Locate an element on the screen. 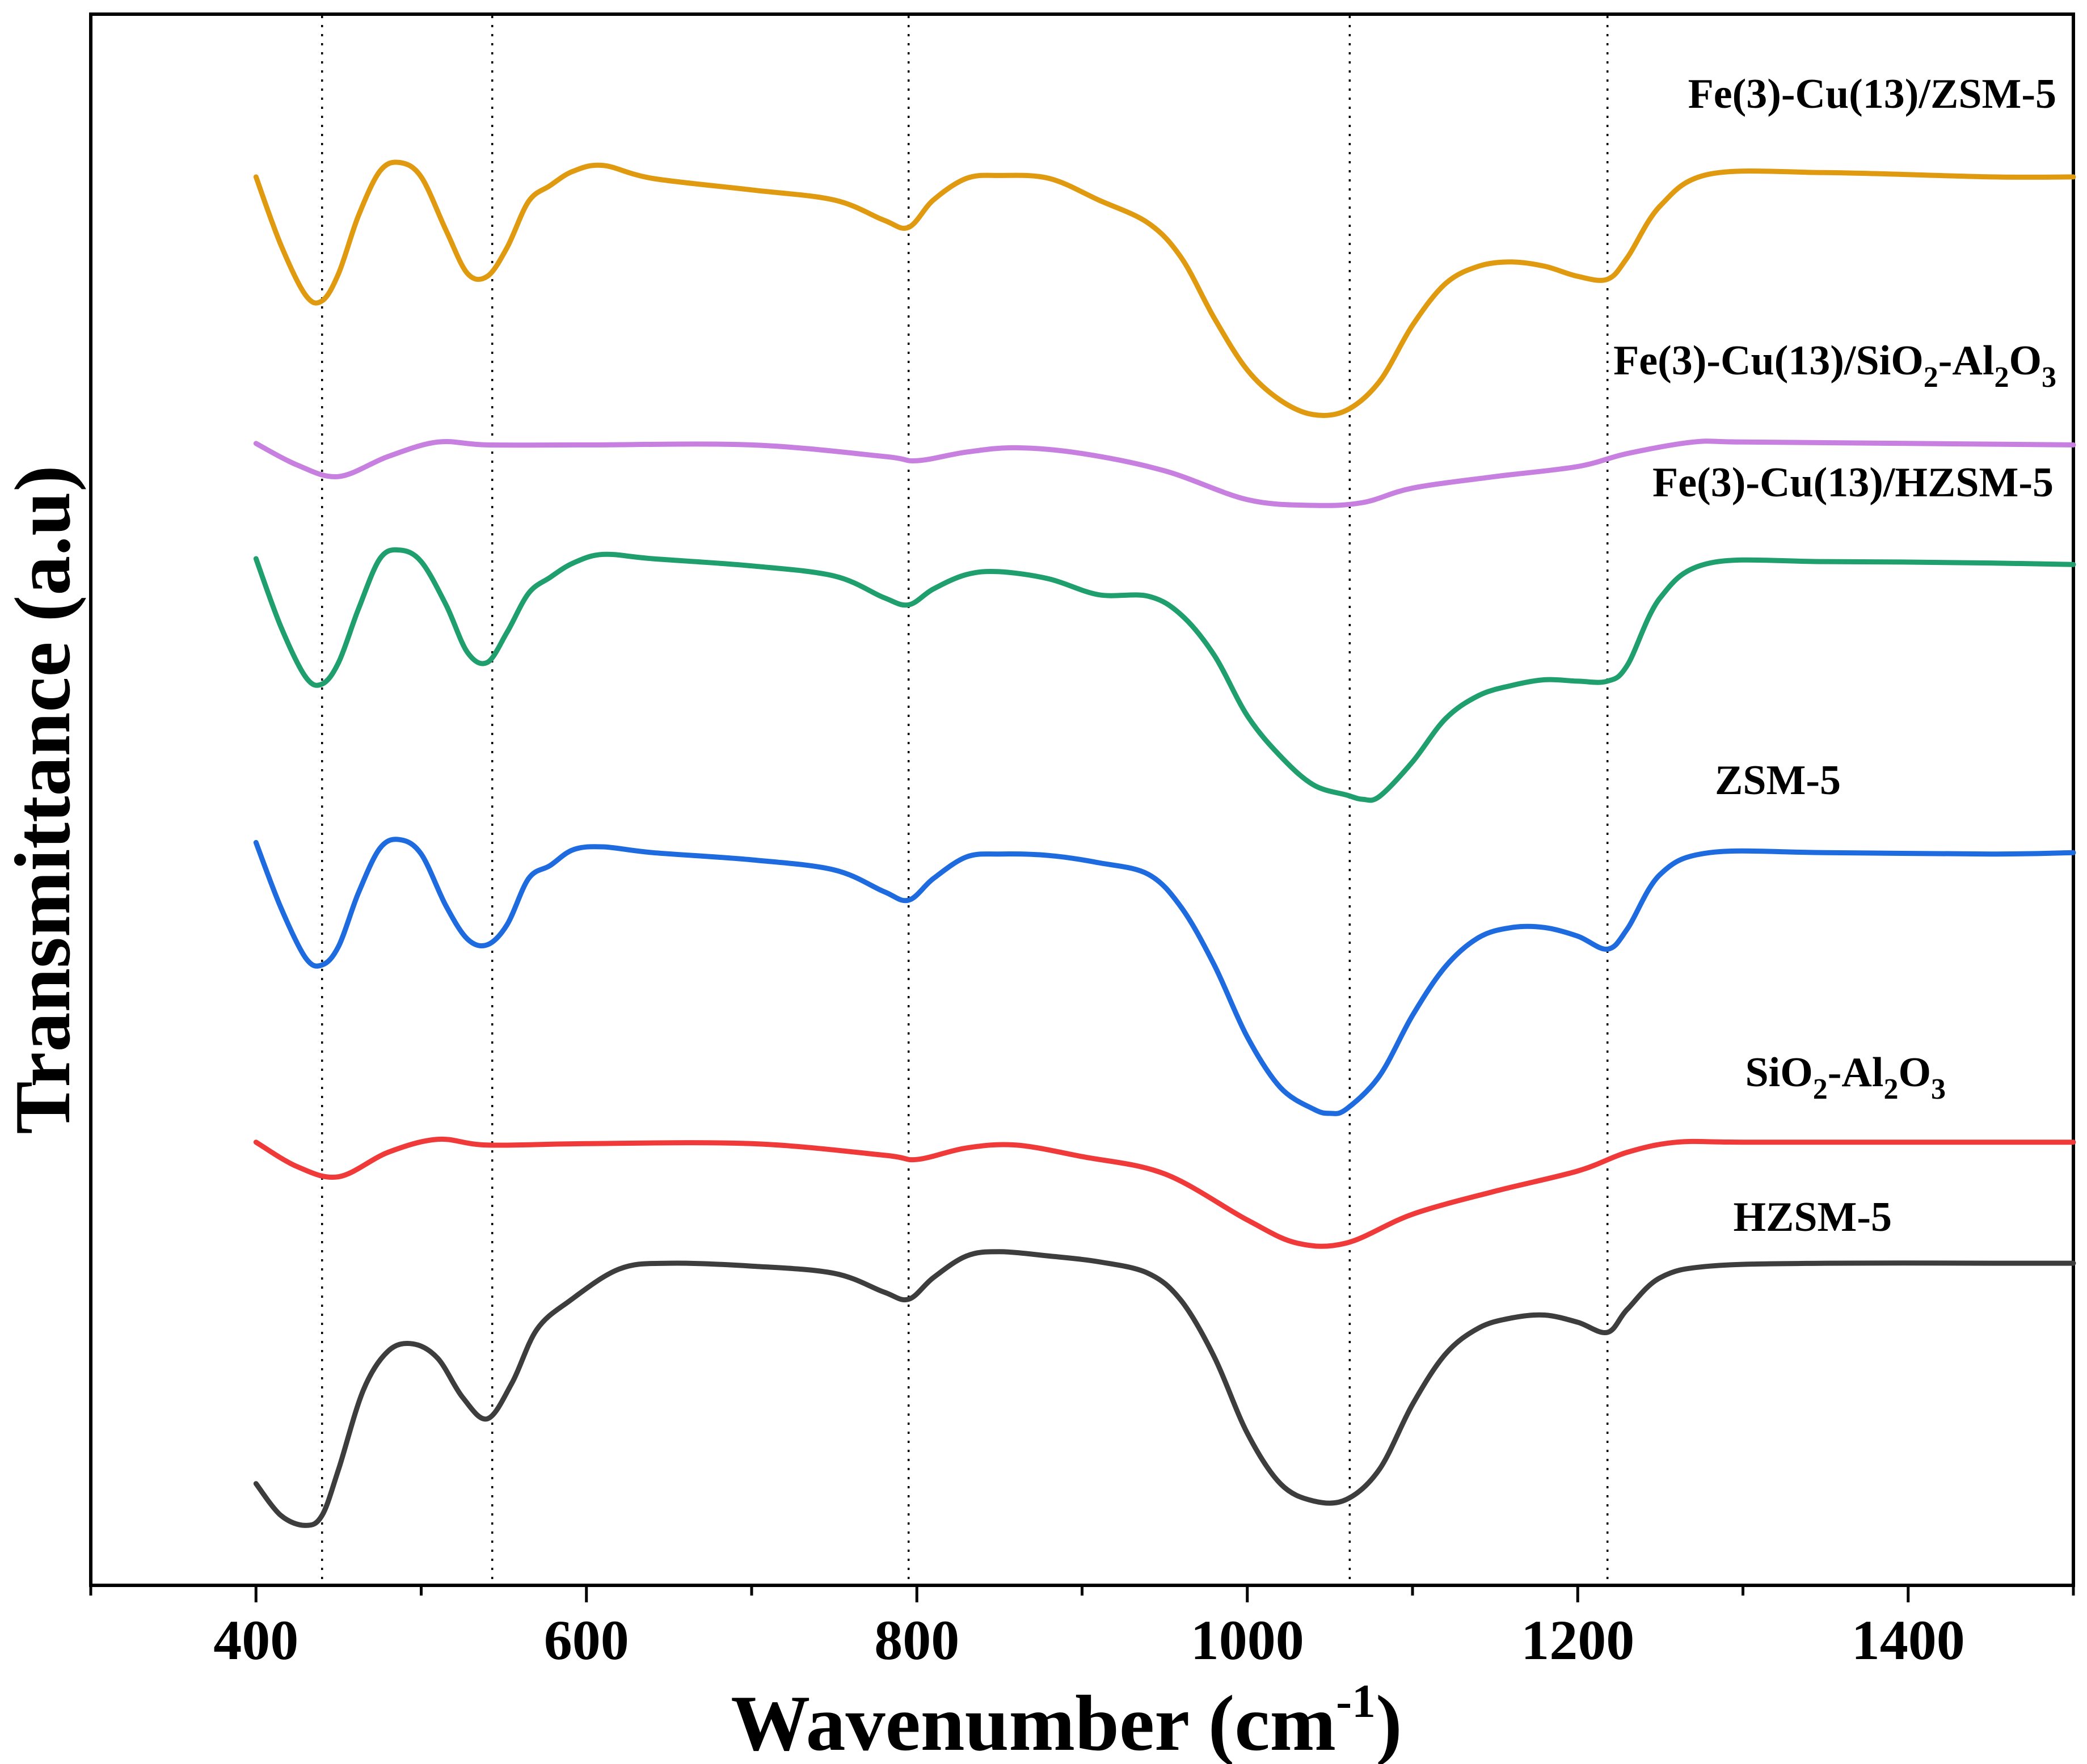 The image size is (2087, 1764). x-tick-label-400: 400 is located at coordinates (255, 1640).